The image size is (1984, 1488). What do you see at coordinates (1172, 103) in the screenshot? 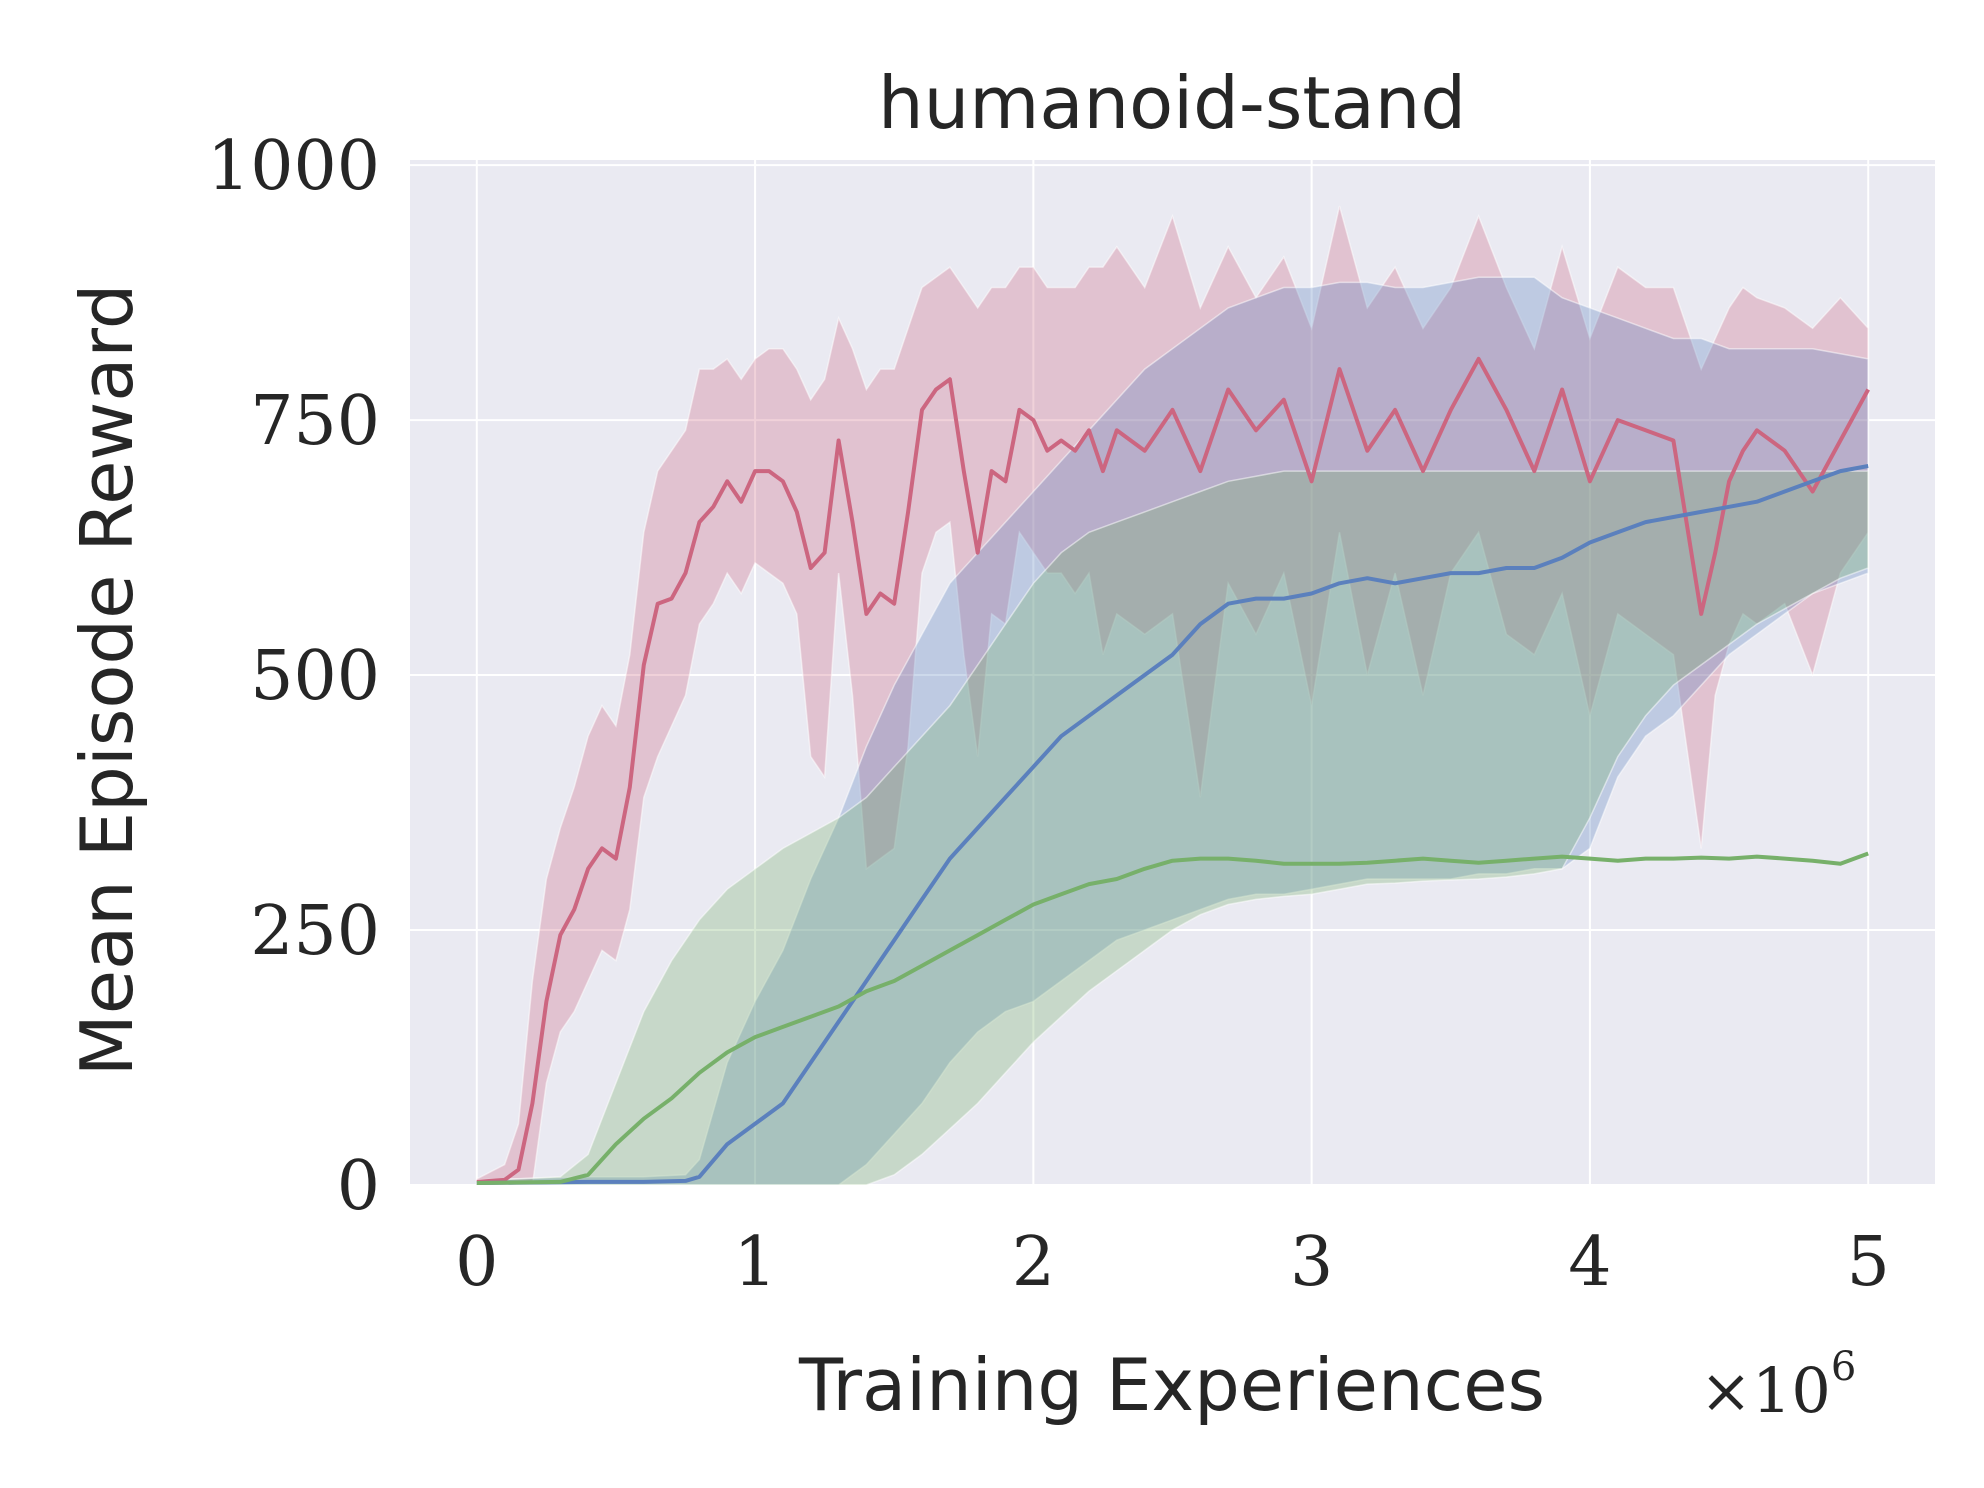
I see `chart-title: humanoid-stand` at bounding box center [1172, 103].